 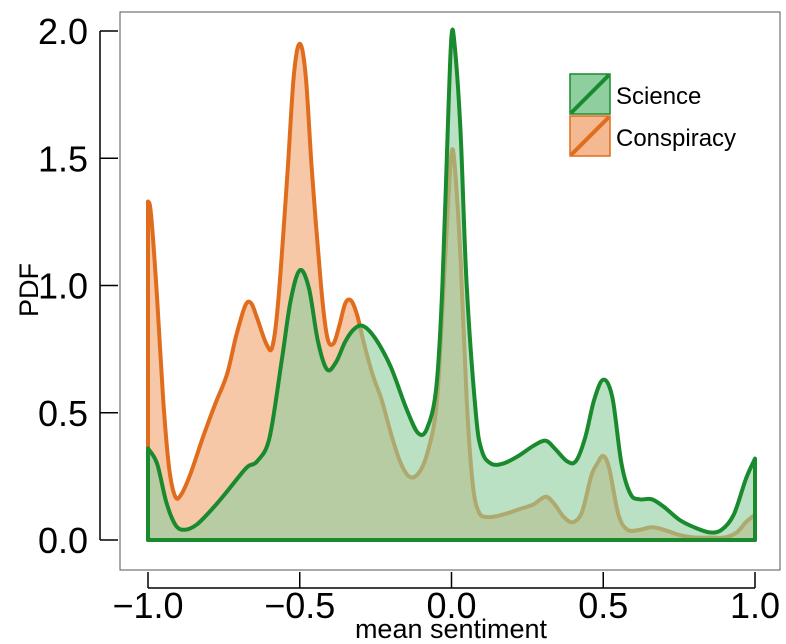 I want to click on x-tick-label: −0.5, so click(x=299, y=605).